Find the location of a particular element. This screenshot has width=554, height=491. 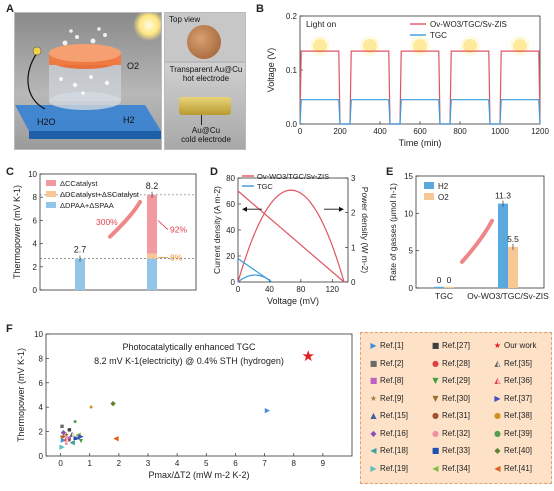

scatter-point: ● is located at coordinates (63, 436).